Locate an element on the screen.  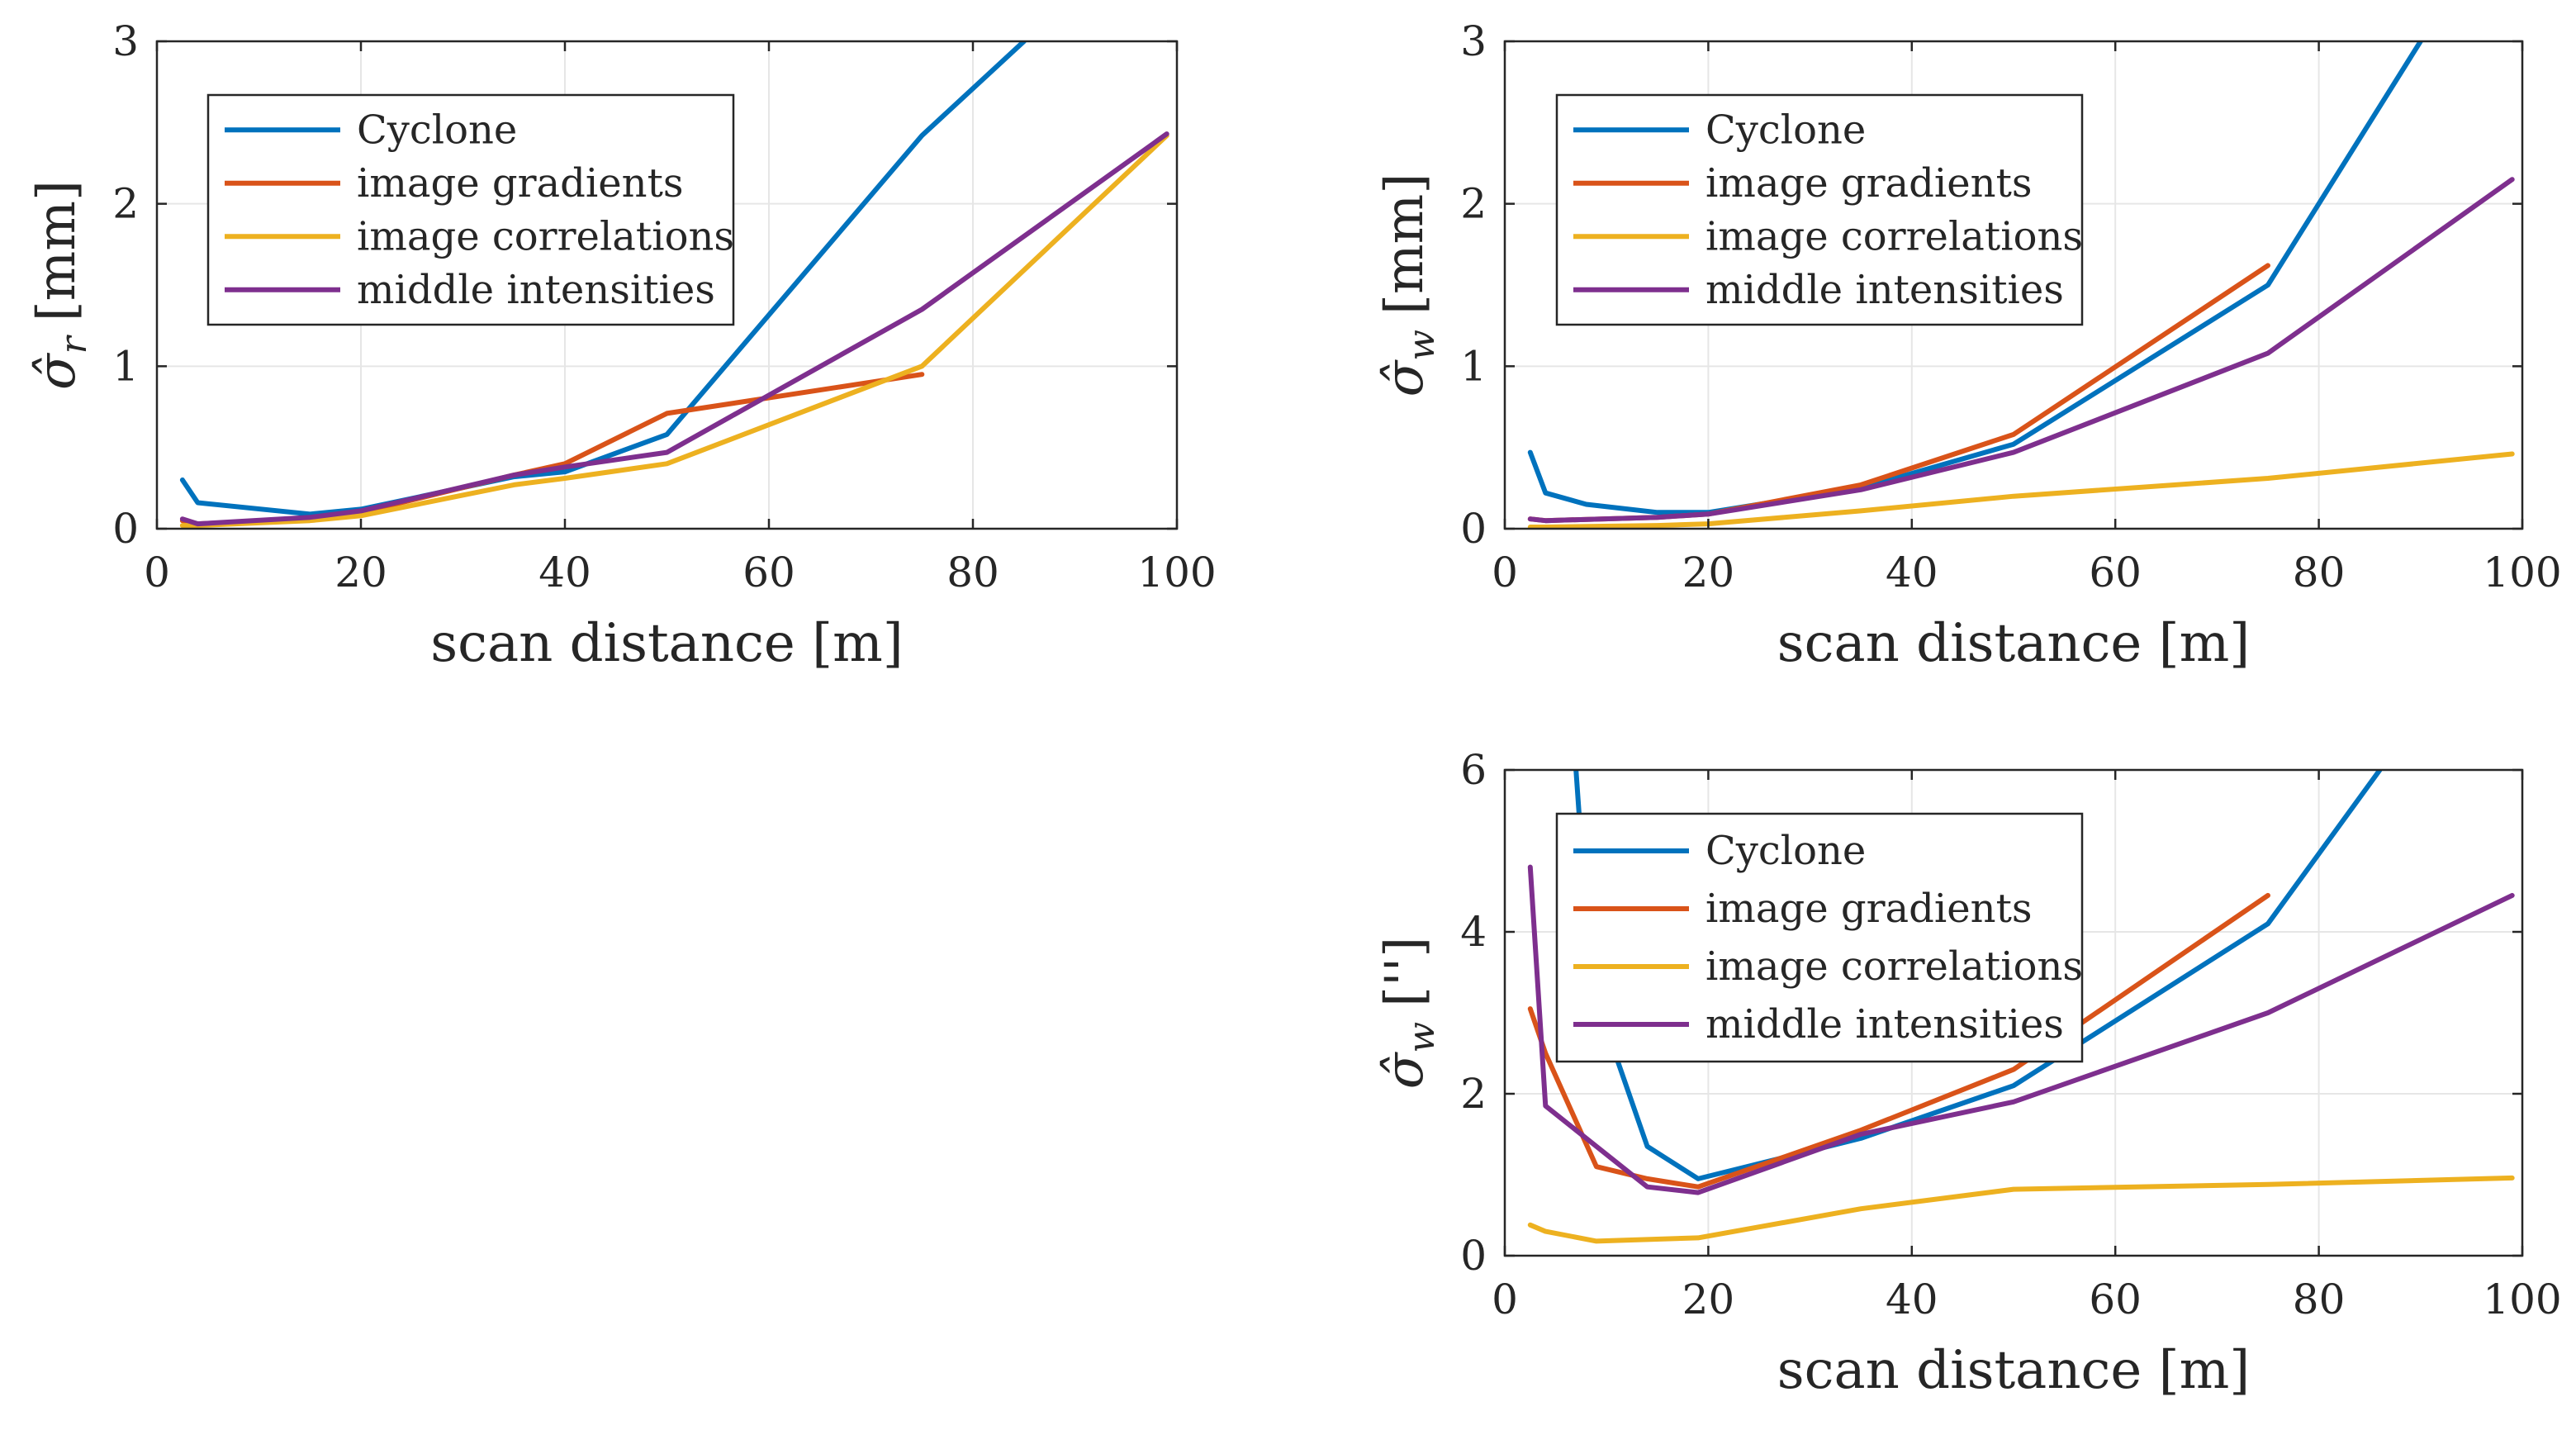
y-axis-label: σ̂r [mm] is located at coordinates (60, 285).